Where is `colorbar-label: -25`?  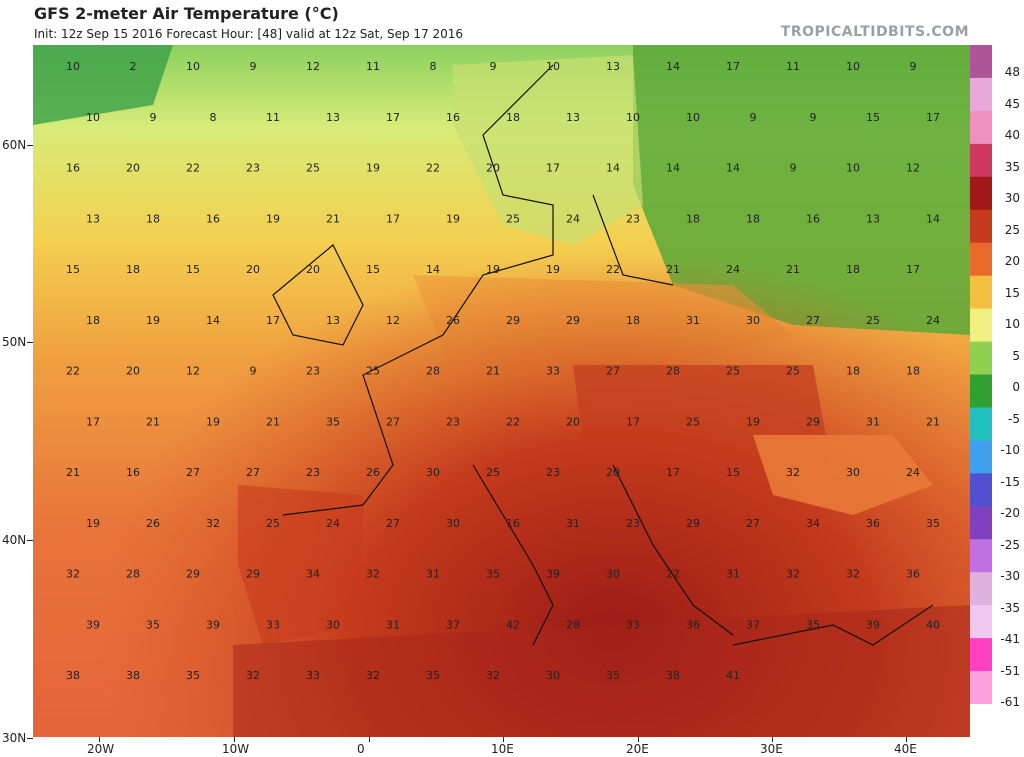 colorbar-label: -25 is located at coordinates (1010, 544).